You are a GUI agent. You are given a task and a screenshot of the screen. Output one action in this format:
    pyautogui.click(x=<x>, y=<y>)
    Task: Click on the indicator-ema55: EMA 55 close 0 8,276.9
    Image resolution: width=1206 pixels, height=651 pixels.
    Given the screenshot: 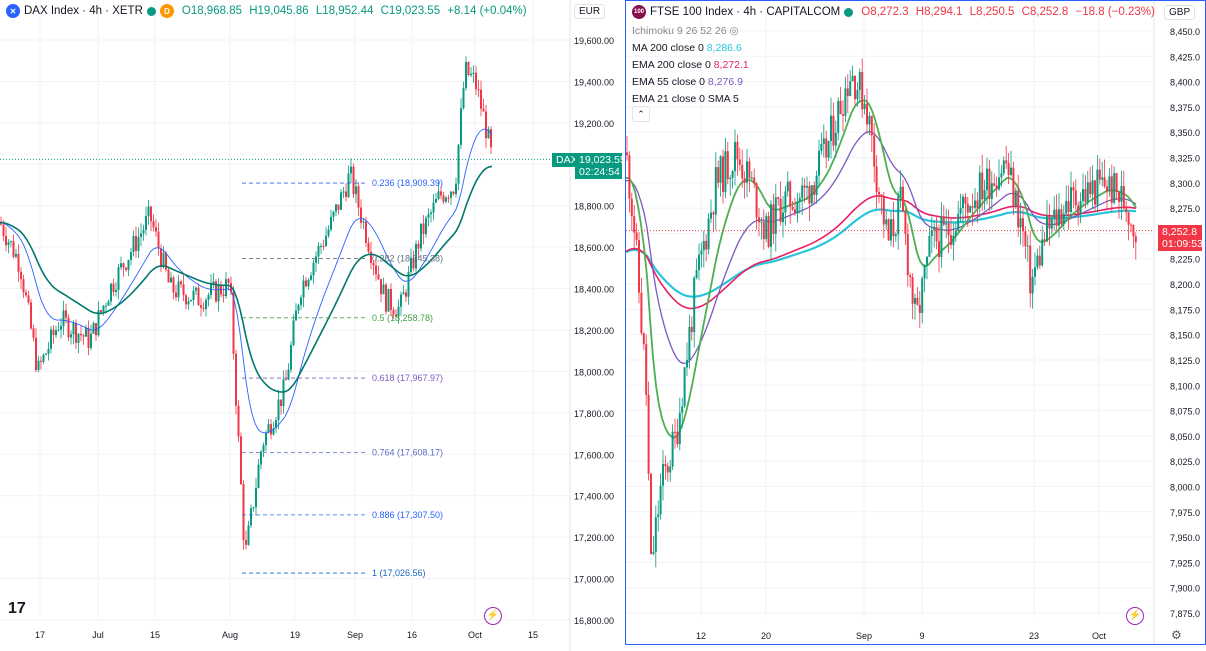 What is the action you would take?
    pyautogui.click(x=687, y=82)
    